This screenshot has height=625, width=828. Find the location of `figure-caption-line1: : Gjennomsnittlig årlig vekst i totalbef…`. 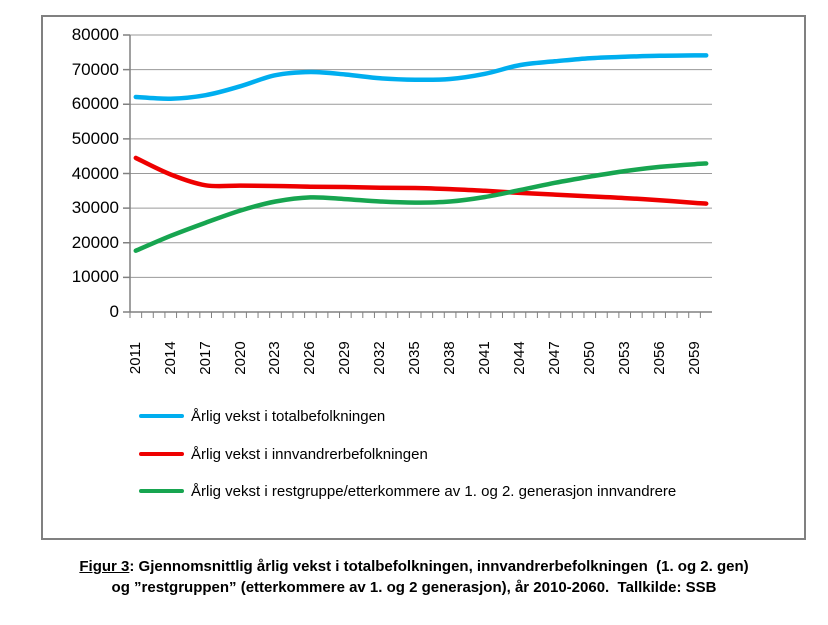

figure-caption-line1: : Gjennomsnittlig årlig vekst i totalbef… is located at coordinates (439, 566).